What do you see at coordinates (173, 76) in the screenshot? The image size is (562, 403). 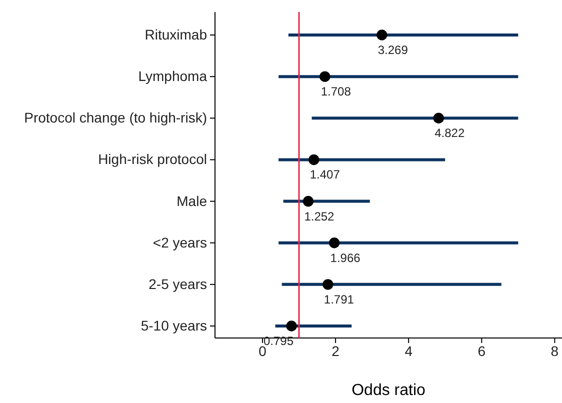 I see `y-tick-label: Lymphoma` at bounding box center [173, 76].